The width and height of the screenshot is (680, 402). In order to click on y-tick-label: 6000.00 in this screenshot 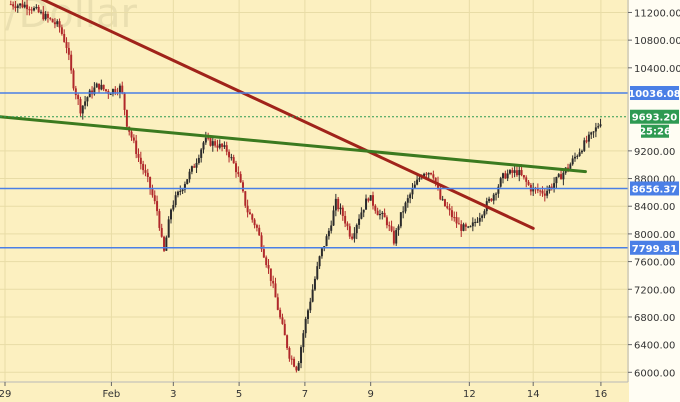, I will do `click(654, 373)`.